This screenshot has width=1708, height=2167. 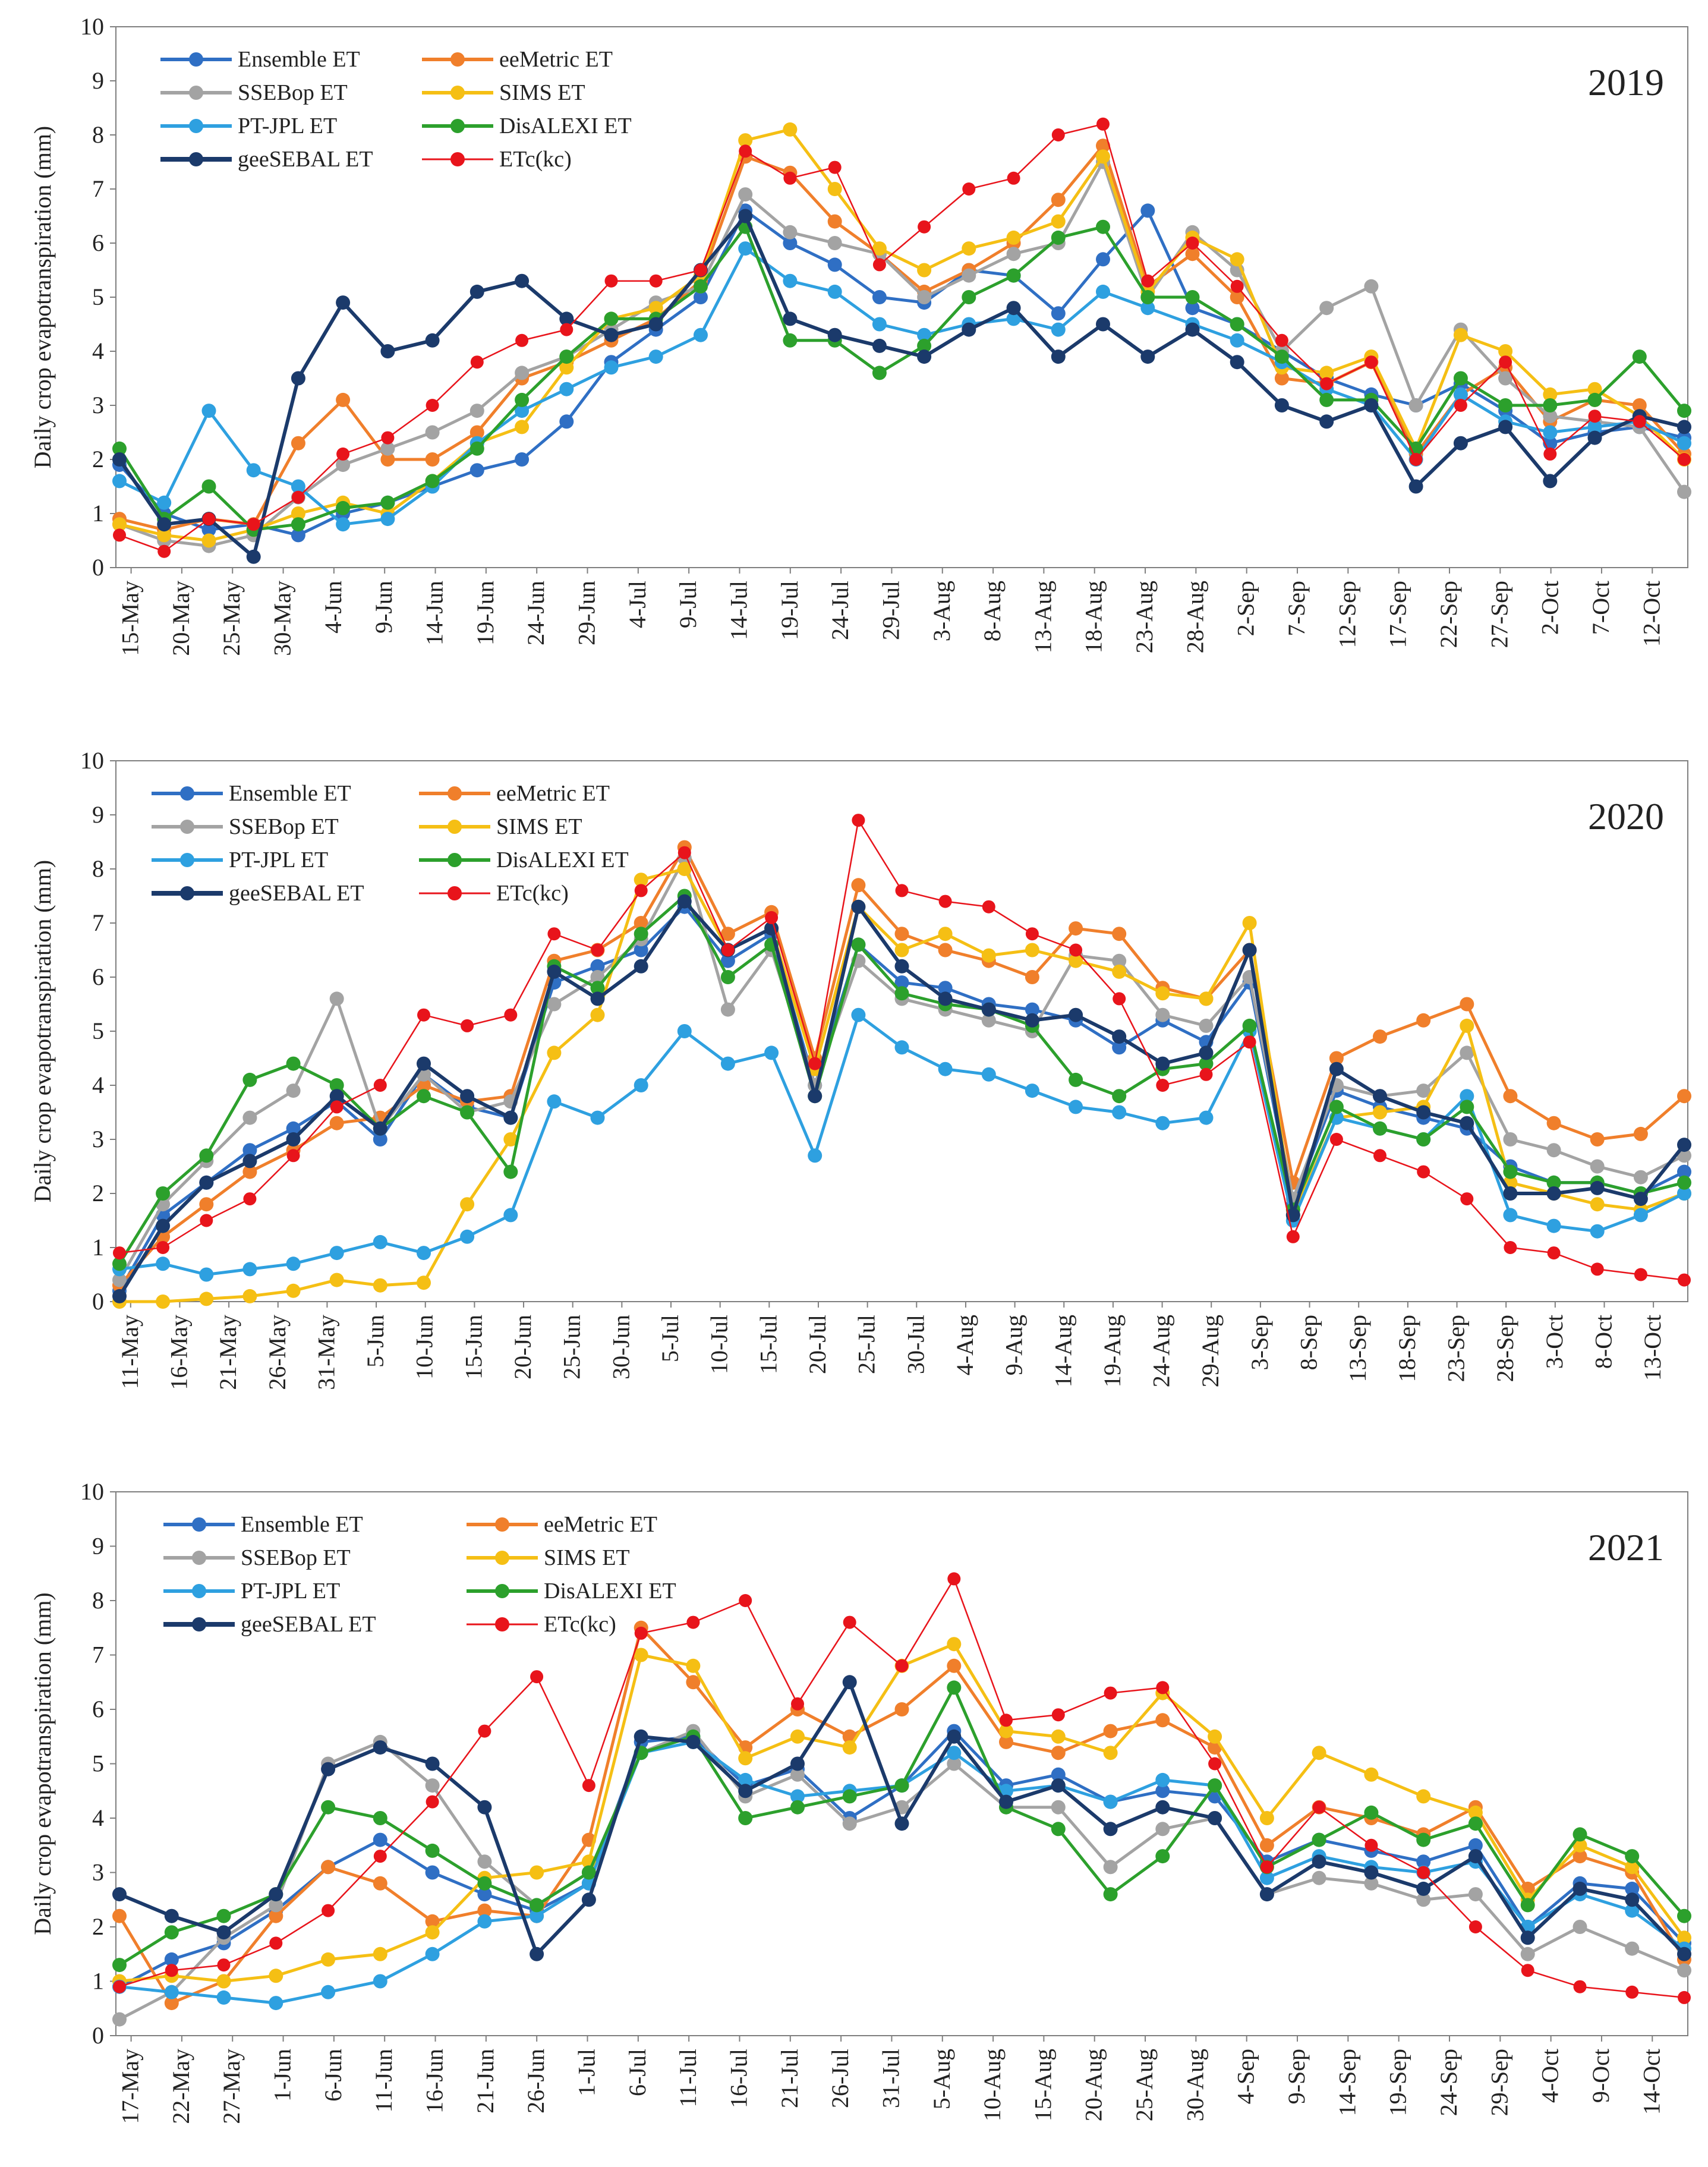 What do you see at coordinates (817, 1344) in the screenshot?
I see `x-tick-label: 20-Jul` at bounding box center [817, 1344].